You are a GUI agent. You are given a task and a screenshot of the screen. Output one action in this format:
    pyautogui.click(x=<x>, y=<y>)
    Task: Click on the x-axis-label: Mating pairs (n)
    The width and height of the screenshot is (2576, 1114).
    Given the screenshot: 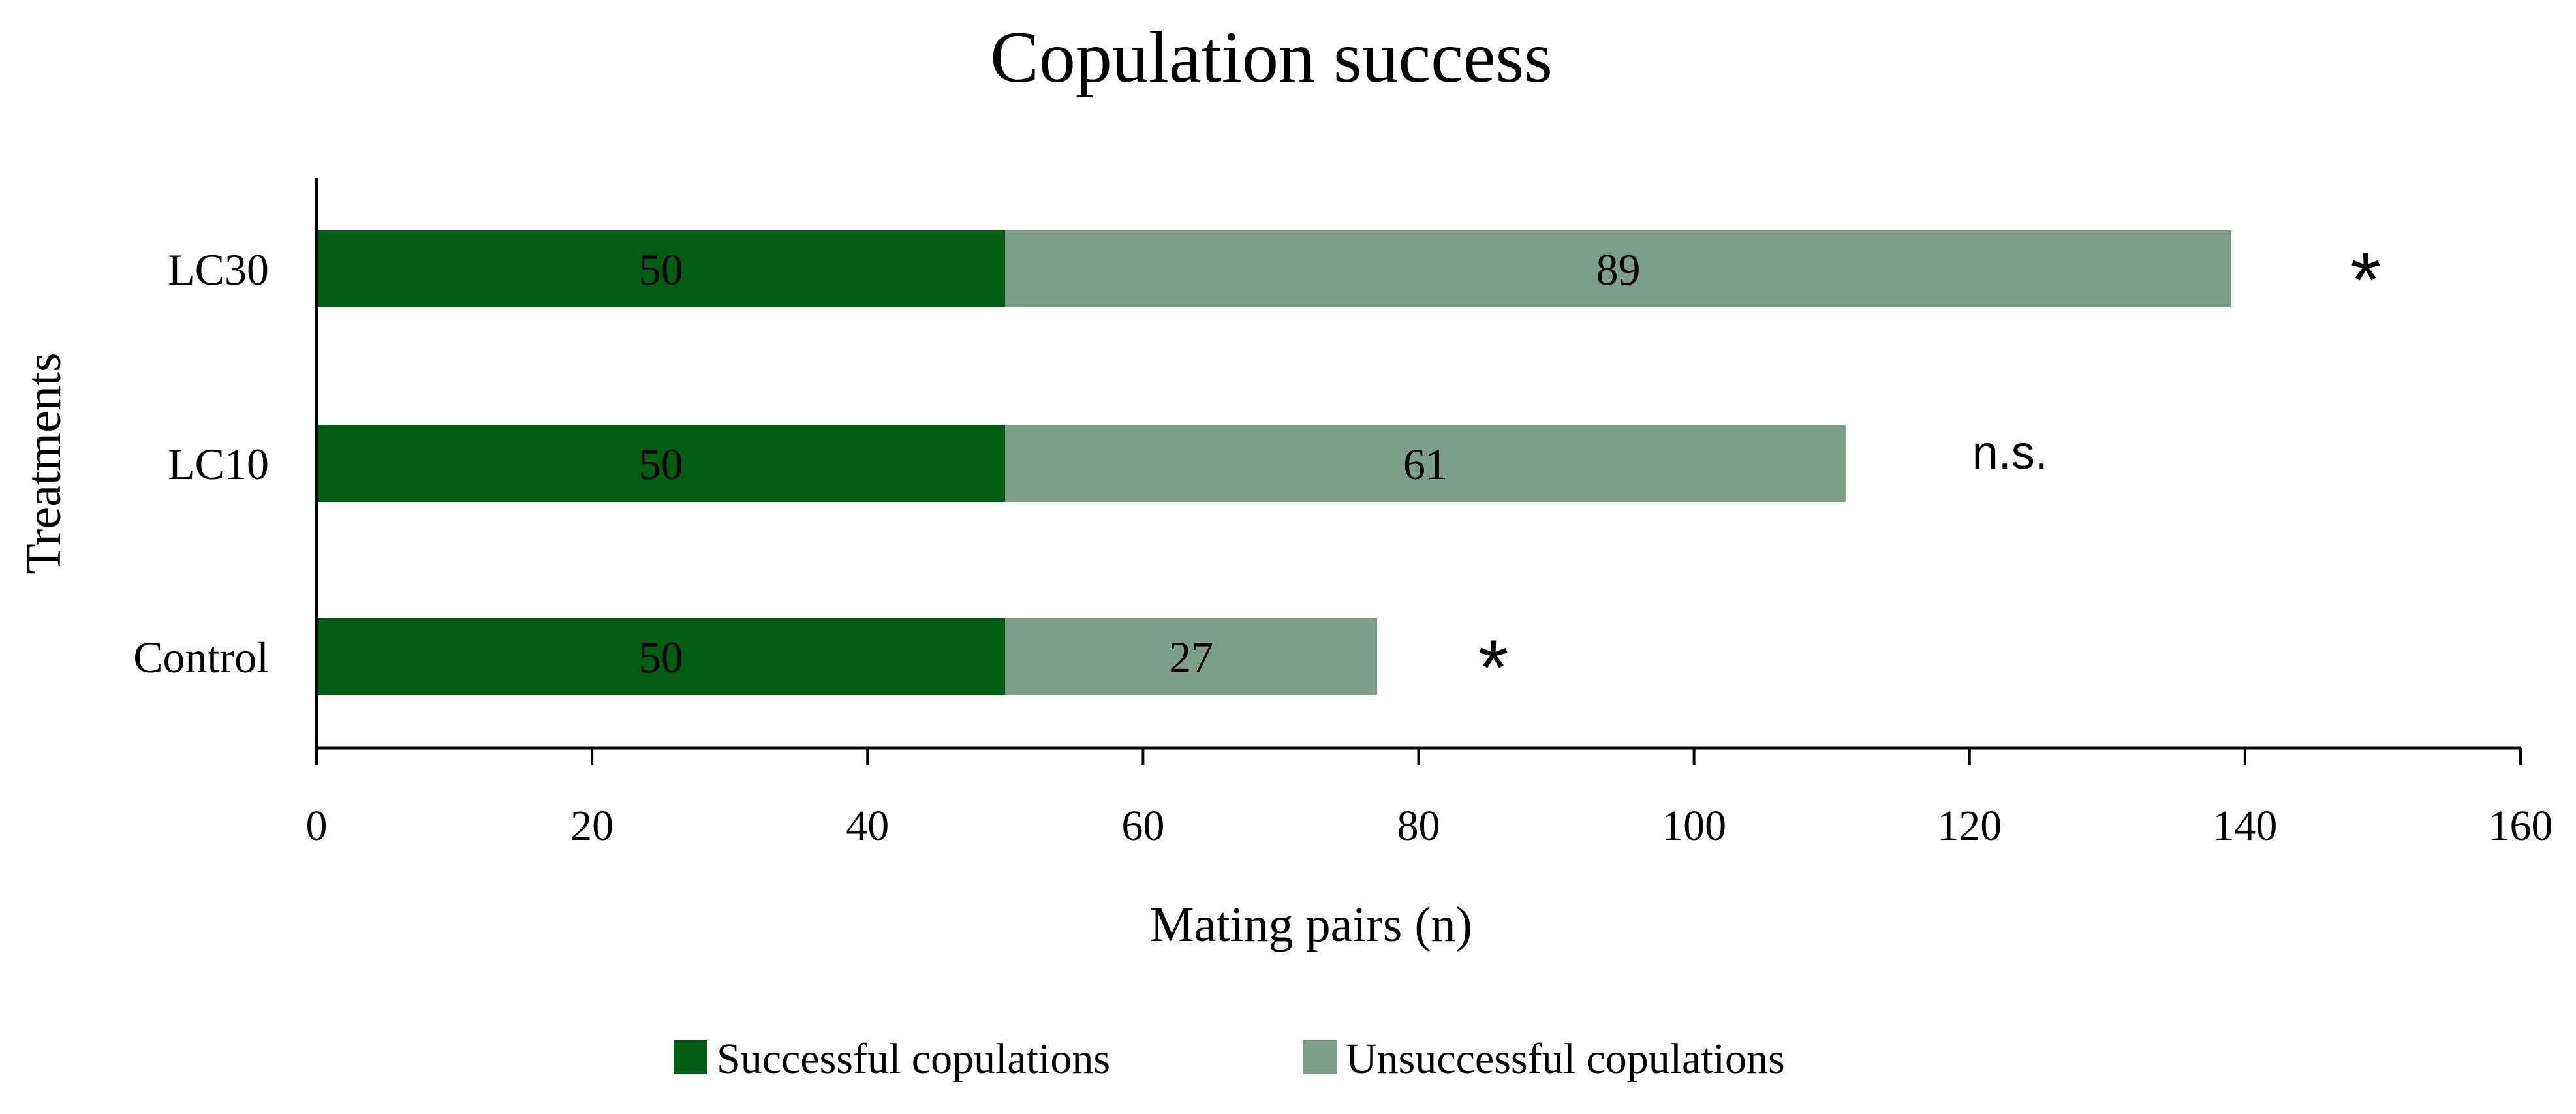 What is the action you would take?
    pyautogui.click(x=1311, y=924)
    